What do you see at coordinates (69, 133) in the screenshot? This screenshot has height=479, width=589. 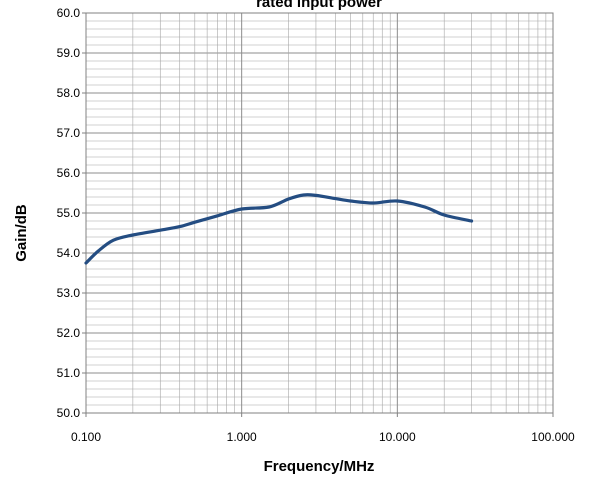 I see `y-tick-label: 57.0` at bounding box center [69, 133].